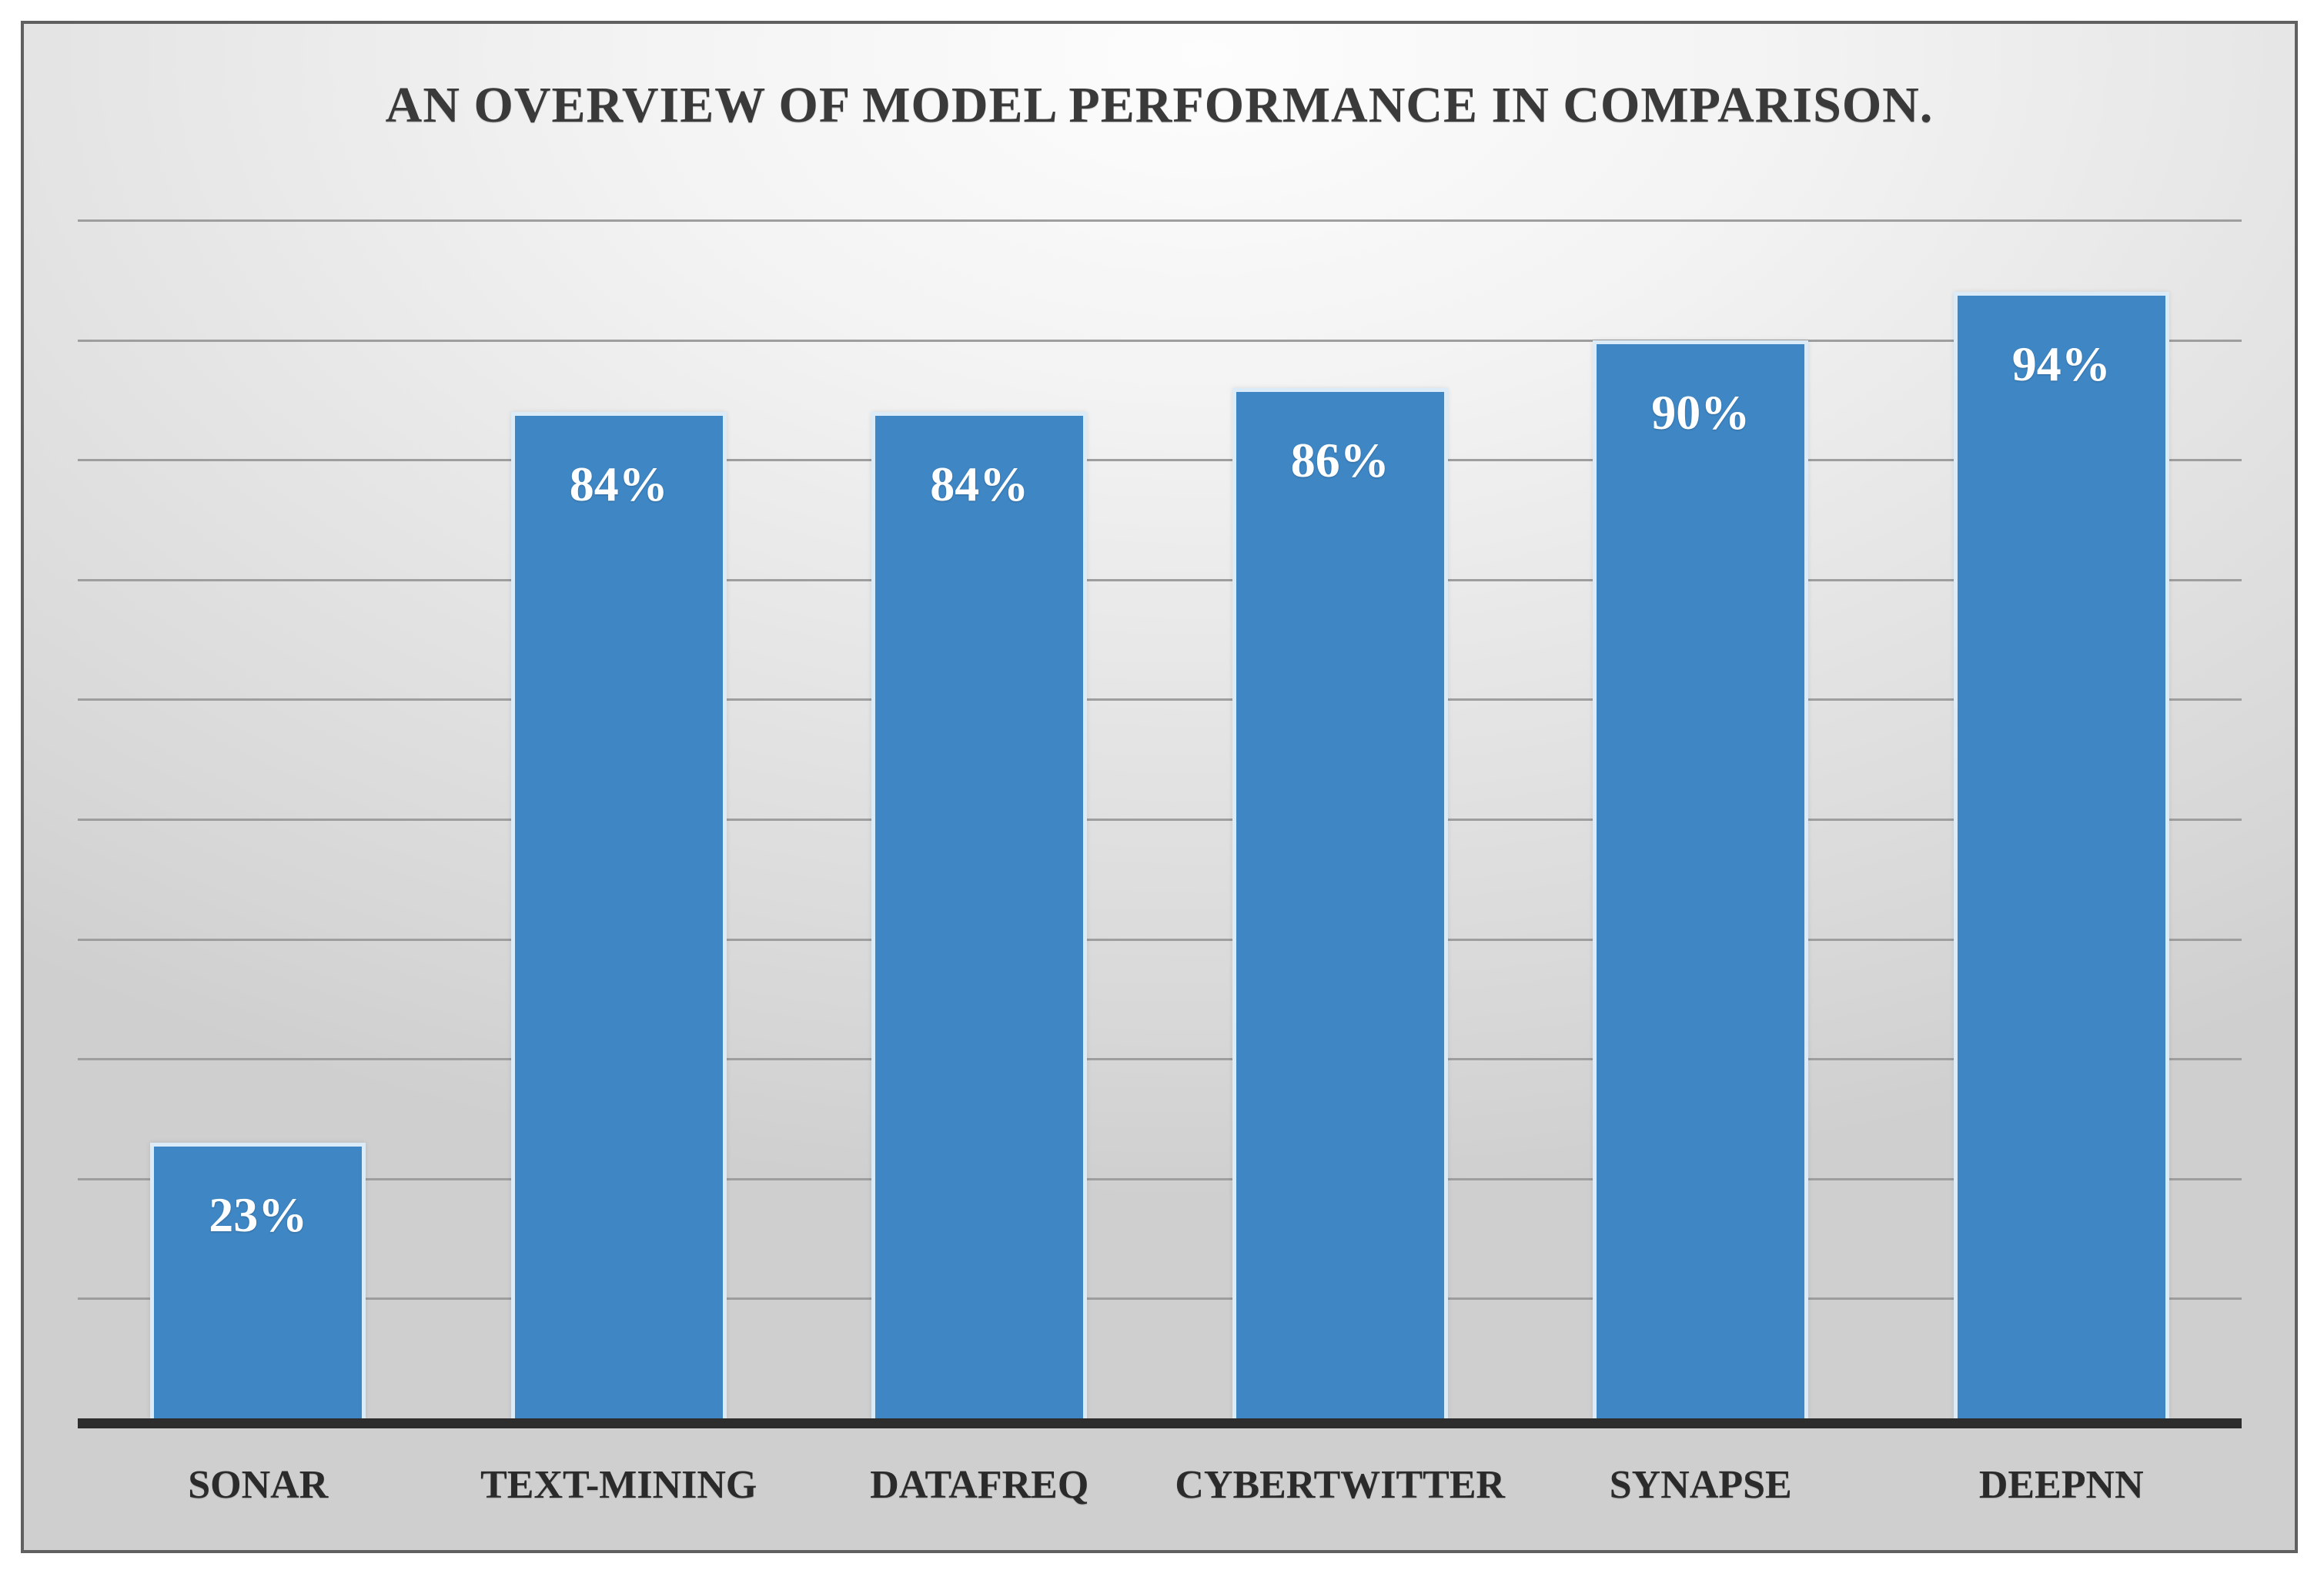 The width and height of the screenshot is (2324, 1577). I want to click on bar-sonar: 23%, so click(258, 1280).